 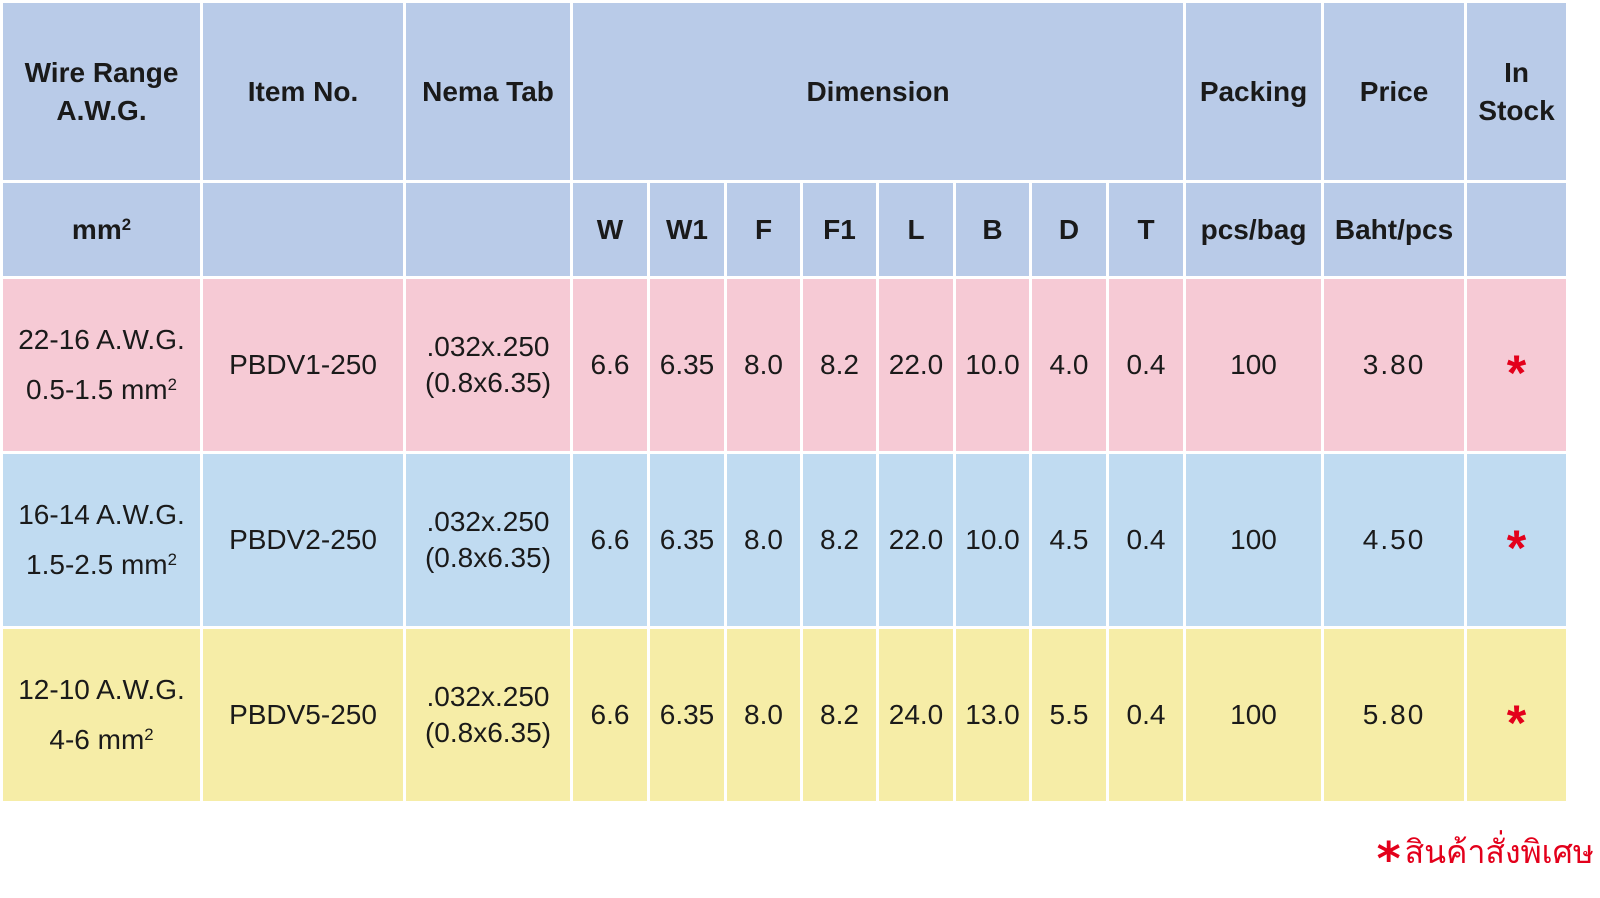 I want to click on header-item-no: Item No., so click(x=303, y=91).